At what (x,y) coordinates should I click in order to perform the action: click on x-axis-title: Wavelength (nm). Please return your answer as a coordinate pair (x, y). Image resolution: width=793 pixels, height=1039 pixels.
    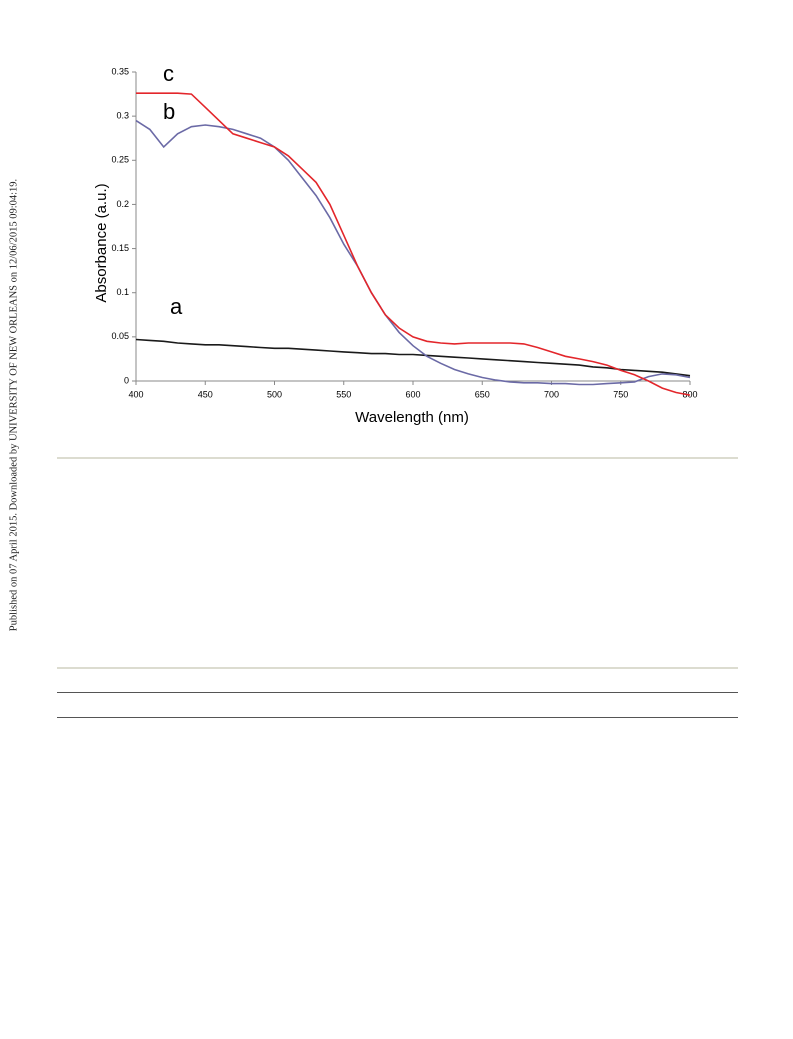
    Looking at the image, I should click on (412, 417).